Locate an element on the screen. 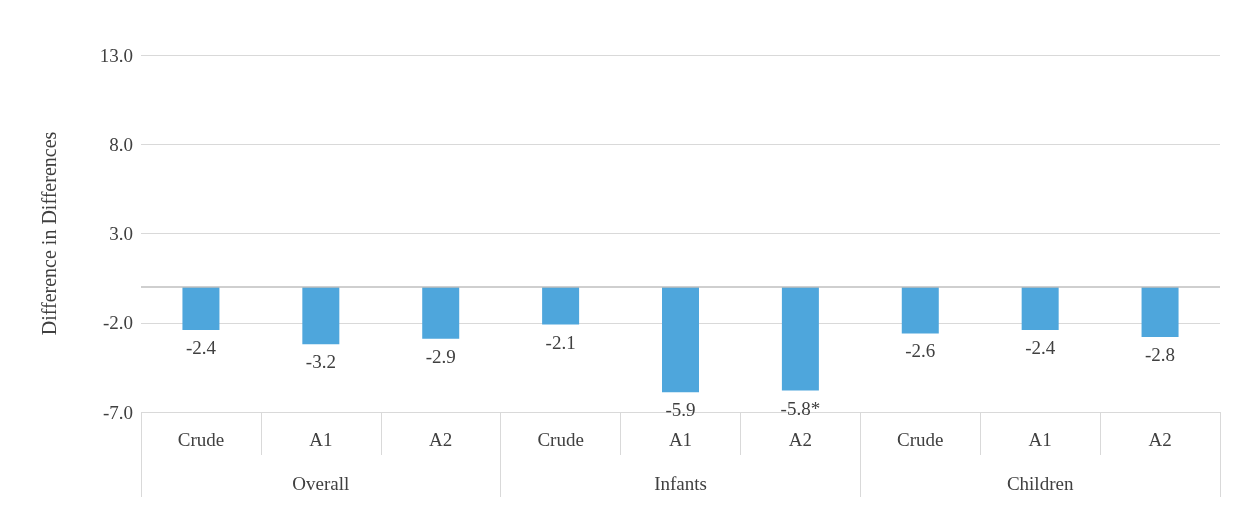  y-tick-label: 8.0 is located at coordinates (121, 144).